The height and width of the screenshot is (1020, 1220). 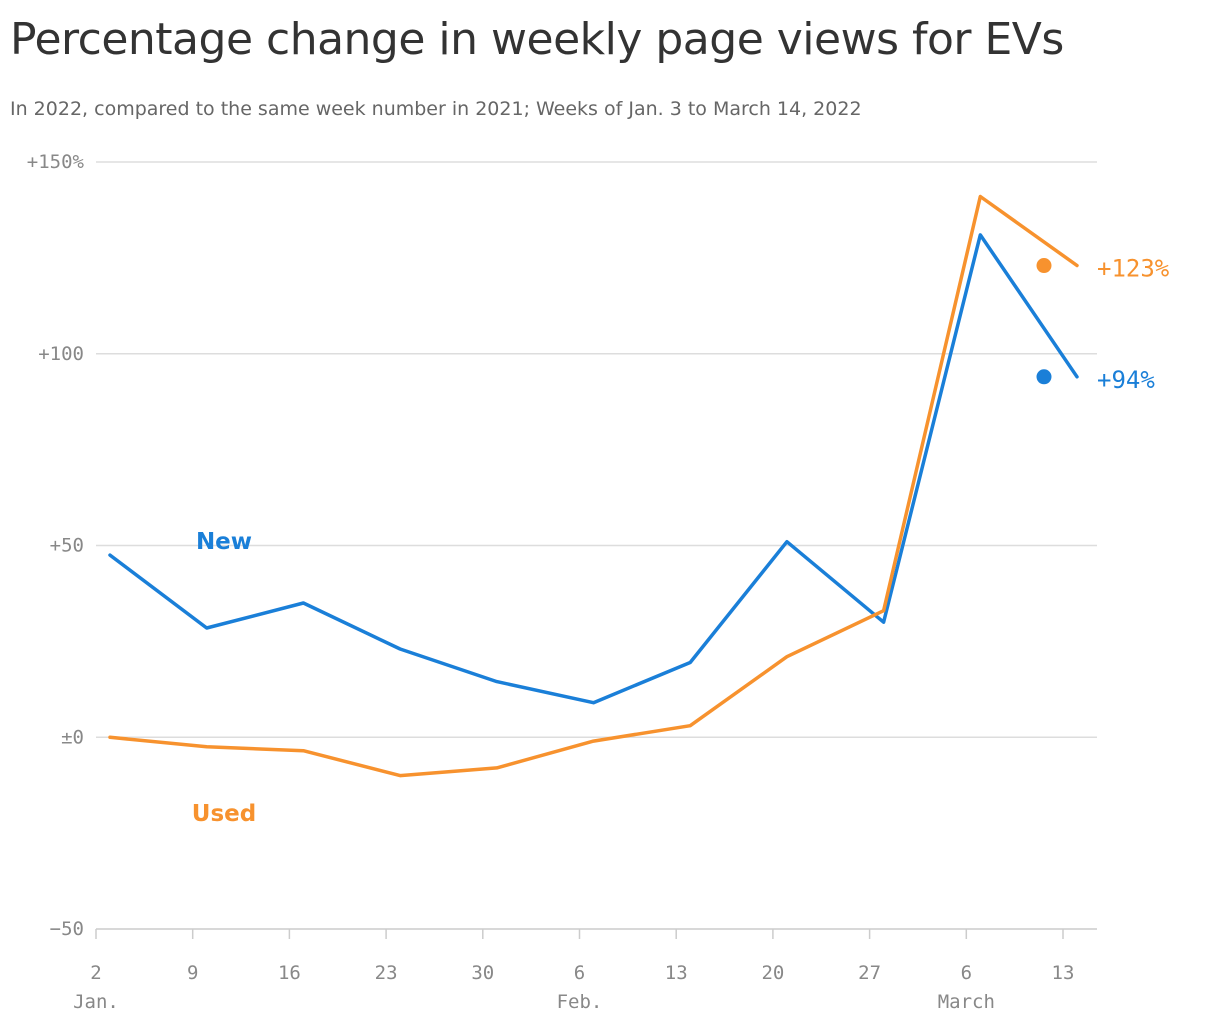 What do you see at coordinates (67, 546) in the screenshot?
I see `y-tick-label: +50` at bounding box center [67, 546].